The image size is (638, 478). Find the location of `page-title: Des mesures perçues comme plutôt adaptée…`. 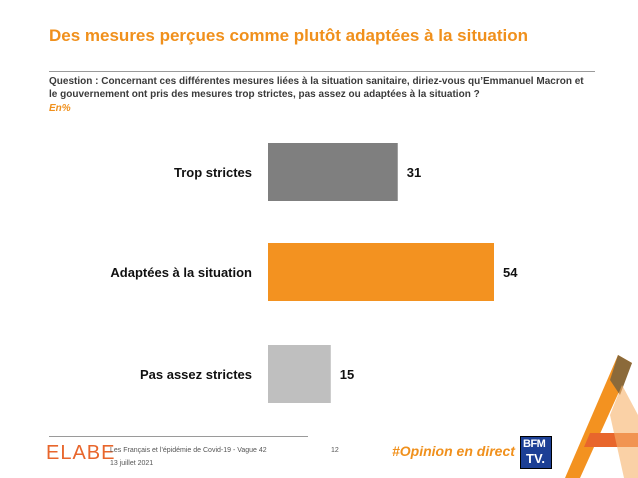

page-title: Des mesures perçues comme plutôt adaptée… is located at coordinates (288, 35).